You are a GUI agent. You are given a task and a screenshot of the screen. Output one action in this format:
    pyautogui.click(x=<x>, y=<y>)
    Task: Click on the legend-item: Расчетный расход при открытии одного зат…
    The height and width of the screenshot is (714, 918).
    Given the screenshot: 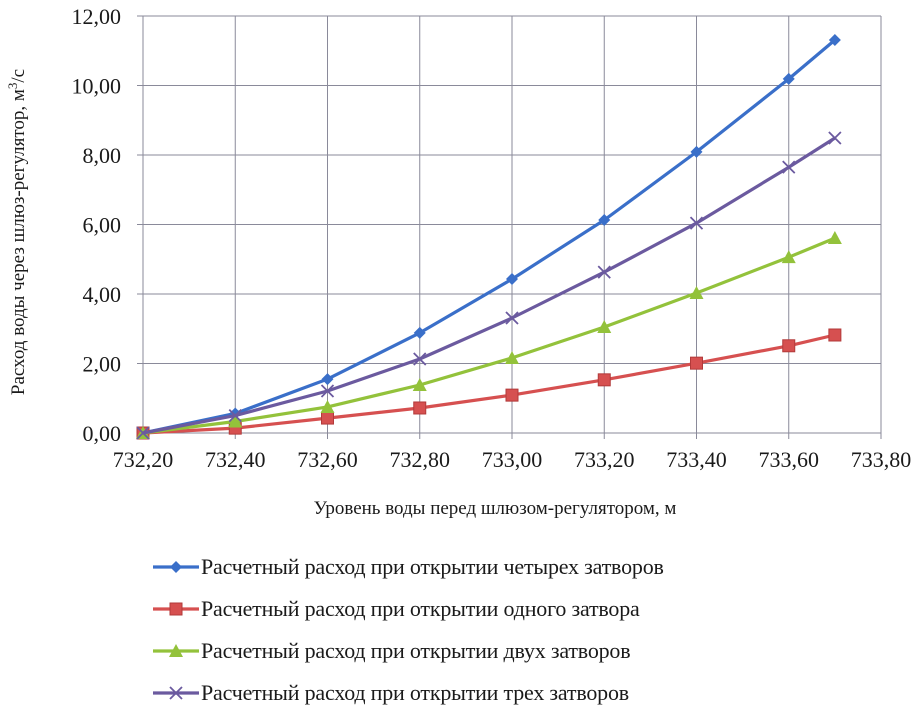 What is the action you would take?
    pyautogui.click(x=408, y=609)
    